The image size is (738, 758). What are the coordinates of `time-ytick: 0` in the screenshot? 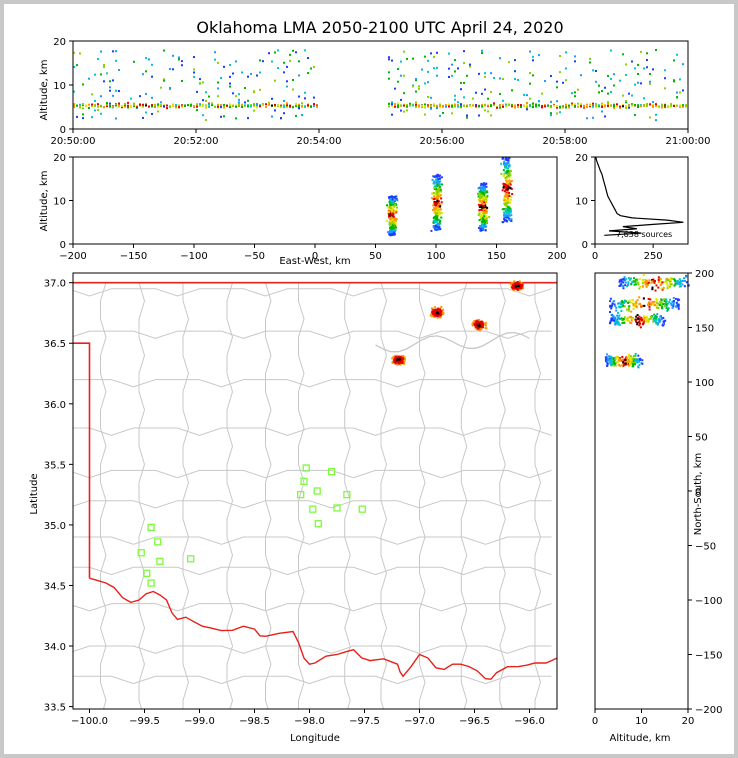 It's located at (63, 130).